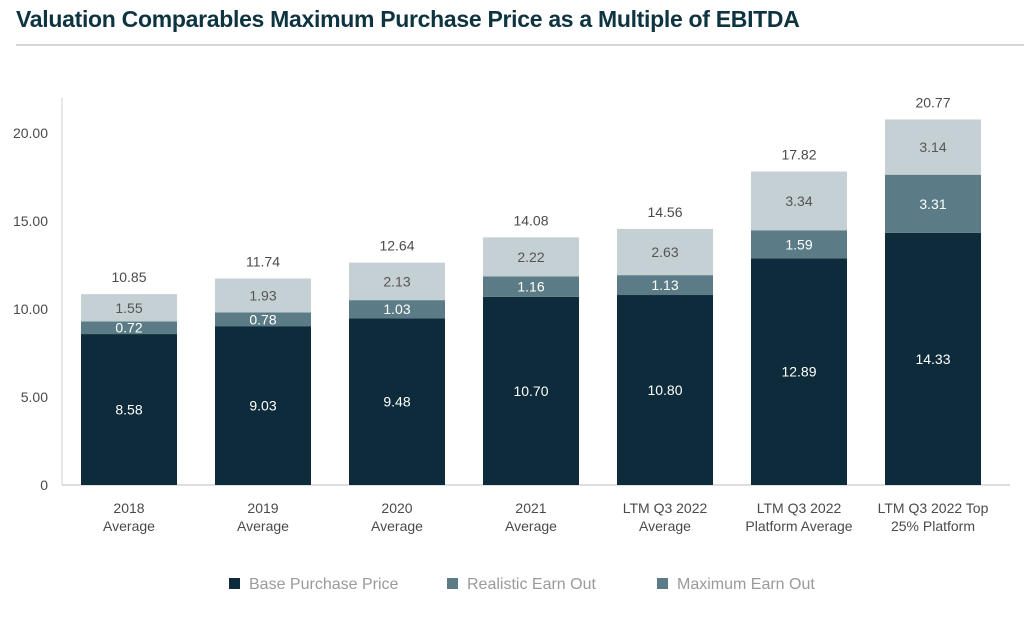  I want to click on data-label: 1.59, so click(798, 244).